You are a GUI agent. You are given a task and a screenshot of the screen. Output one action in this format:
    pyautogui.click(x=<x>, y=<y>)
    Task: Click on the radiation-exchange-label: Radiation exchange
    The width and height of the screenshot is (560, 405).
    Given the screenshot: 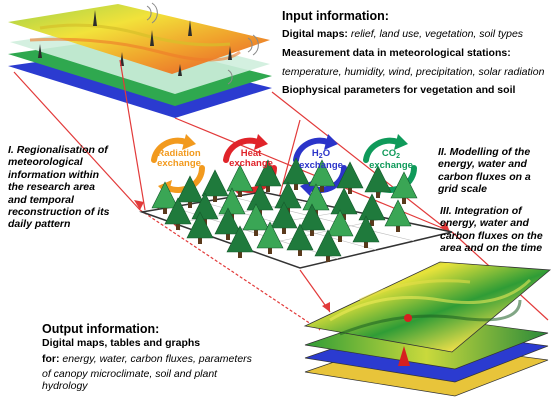 What is the action you would take?
    pyautogui.click(x=179, y=159)
    